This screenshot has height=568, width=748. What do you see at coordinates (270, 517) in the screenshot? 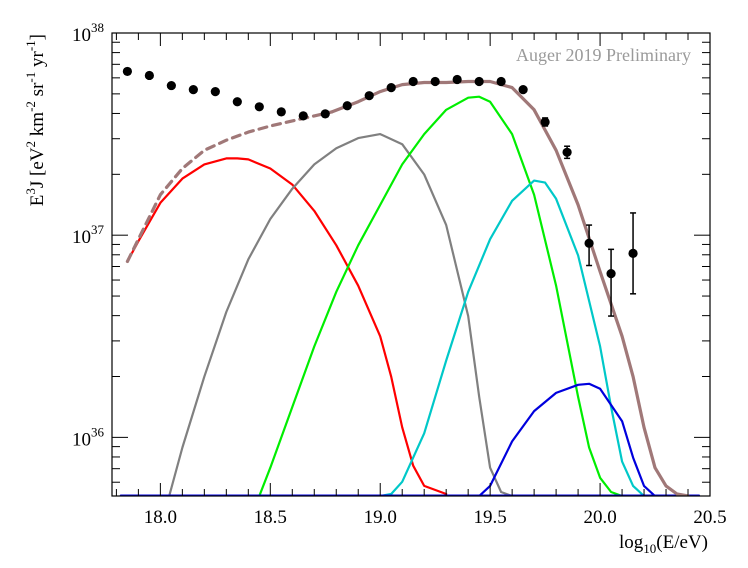
I see `x-tick-label-1: 18.5` at bounding box center [270, 517].